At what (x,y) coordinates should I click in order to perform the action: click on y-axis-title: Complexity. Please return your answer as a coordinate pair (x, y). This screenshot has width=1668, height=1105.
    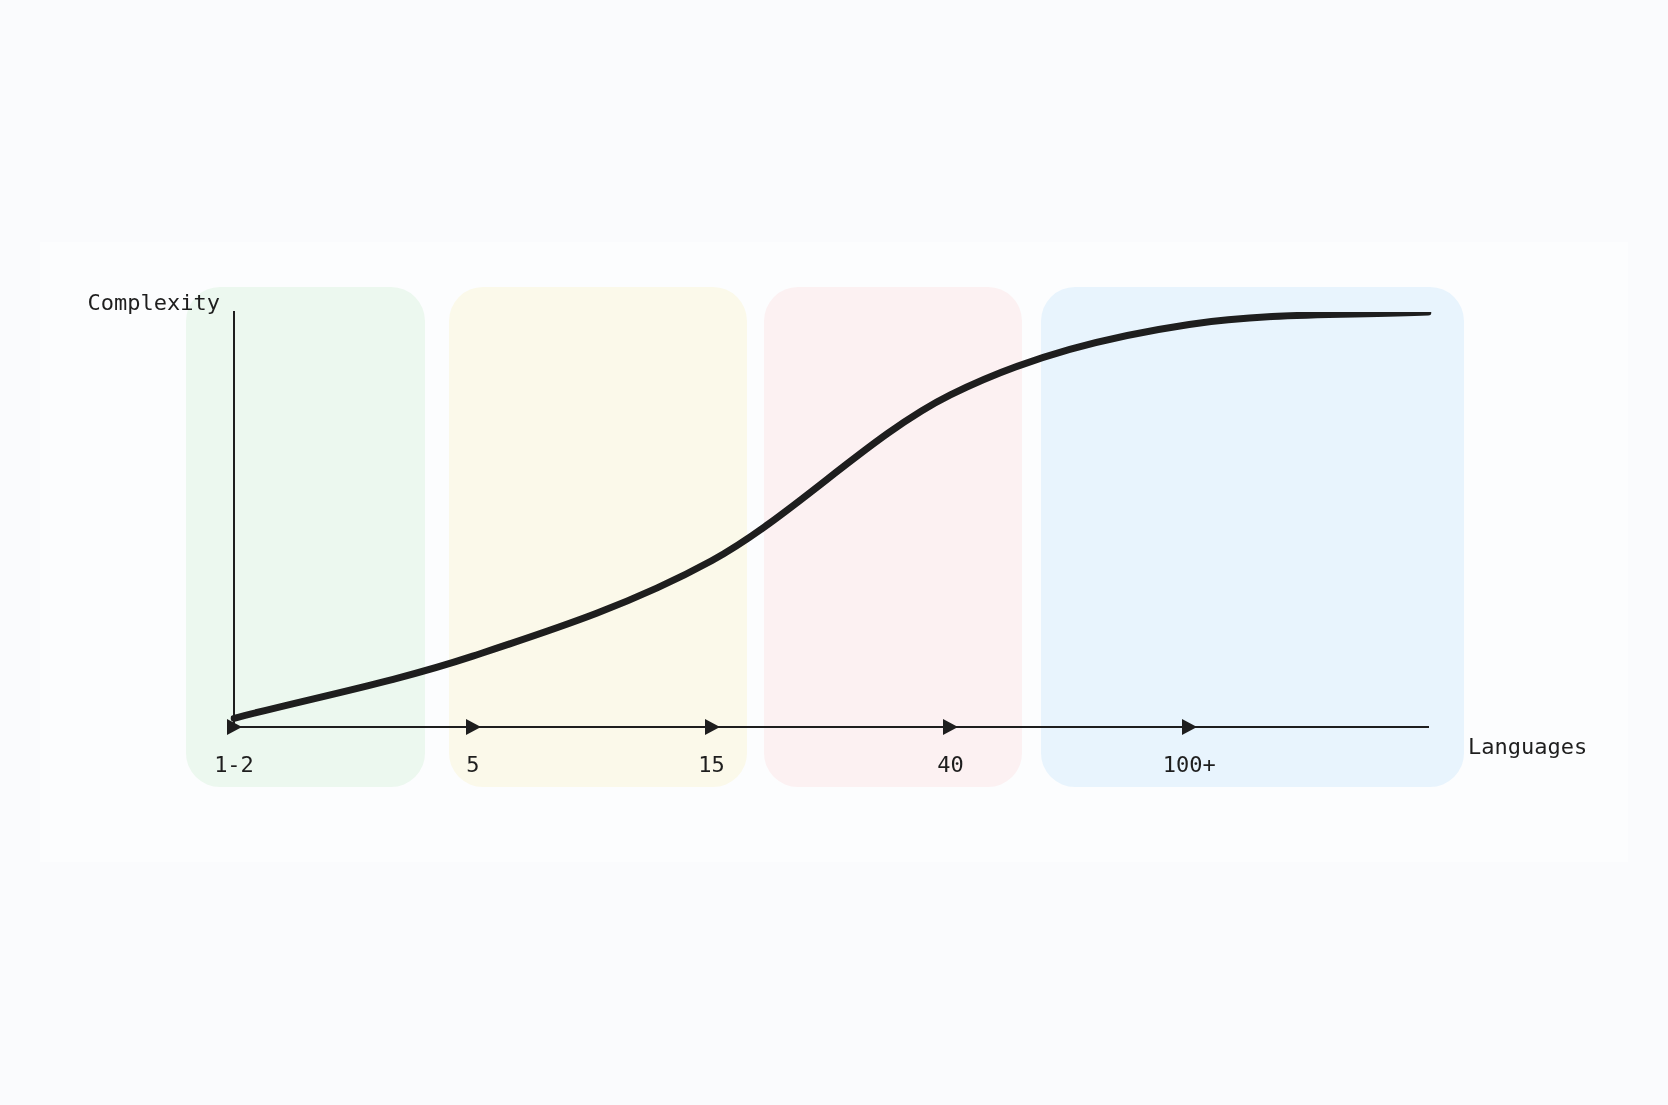
    Looking at the image, I should click on (153, 302).